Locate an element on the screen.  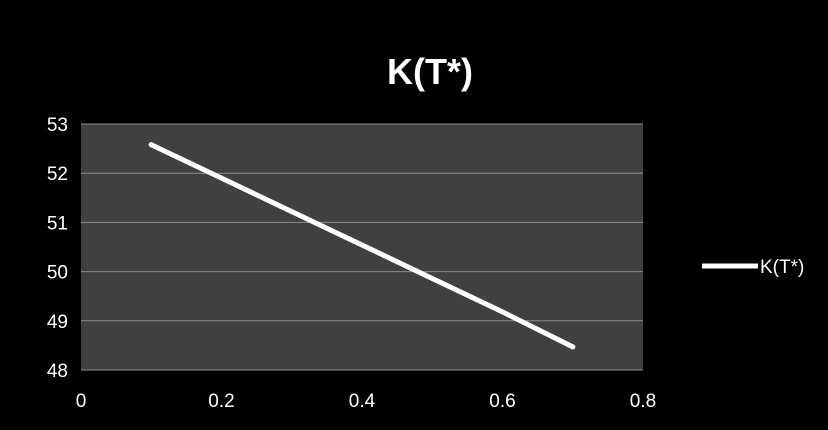
y-tick-label: 48 is located at coordinates (57, 371).